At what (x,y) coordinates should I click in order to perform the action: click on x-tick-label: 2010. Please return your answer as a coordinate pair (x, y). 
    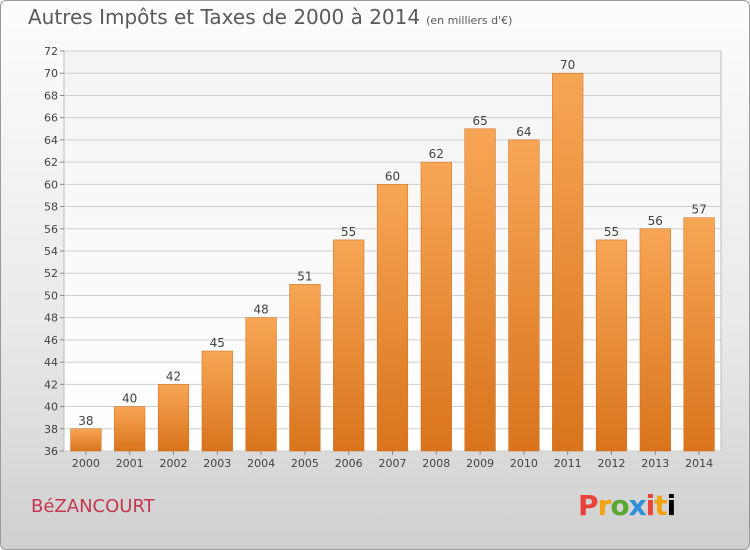
    Looking at the image, I should click on (524, 463).